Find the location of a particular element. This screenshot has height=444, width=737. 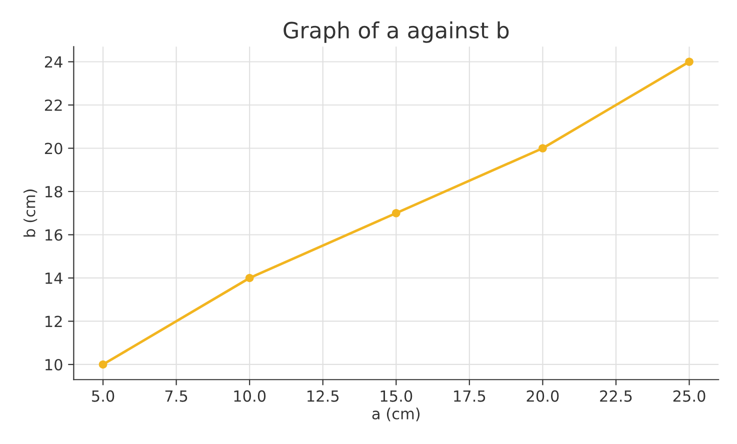

x-tick-label: 22.5 is located at coordinates (616, 396).